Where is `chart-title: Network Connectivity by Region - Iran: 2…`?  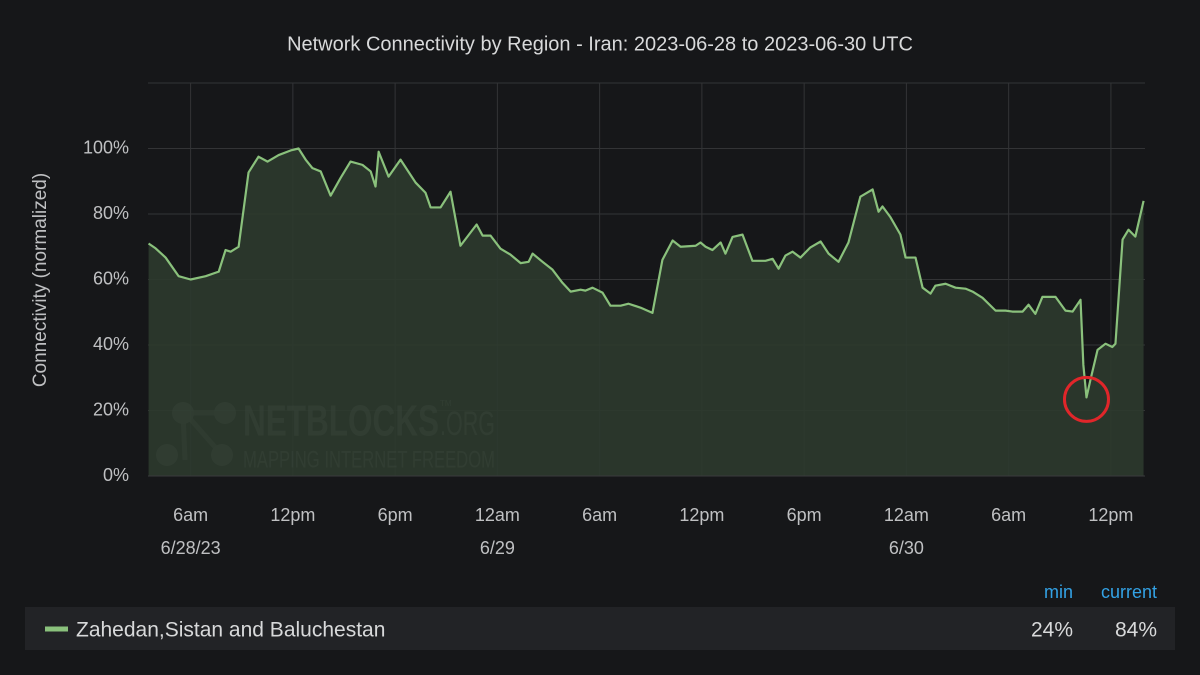 chart-title: Network Connectivity by Region - Iran: 2… is located at coordinates (600, 44).